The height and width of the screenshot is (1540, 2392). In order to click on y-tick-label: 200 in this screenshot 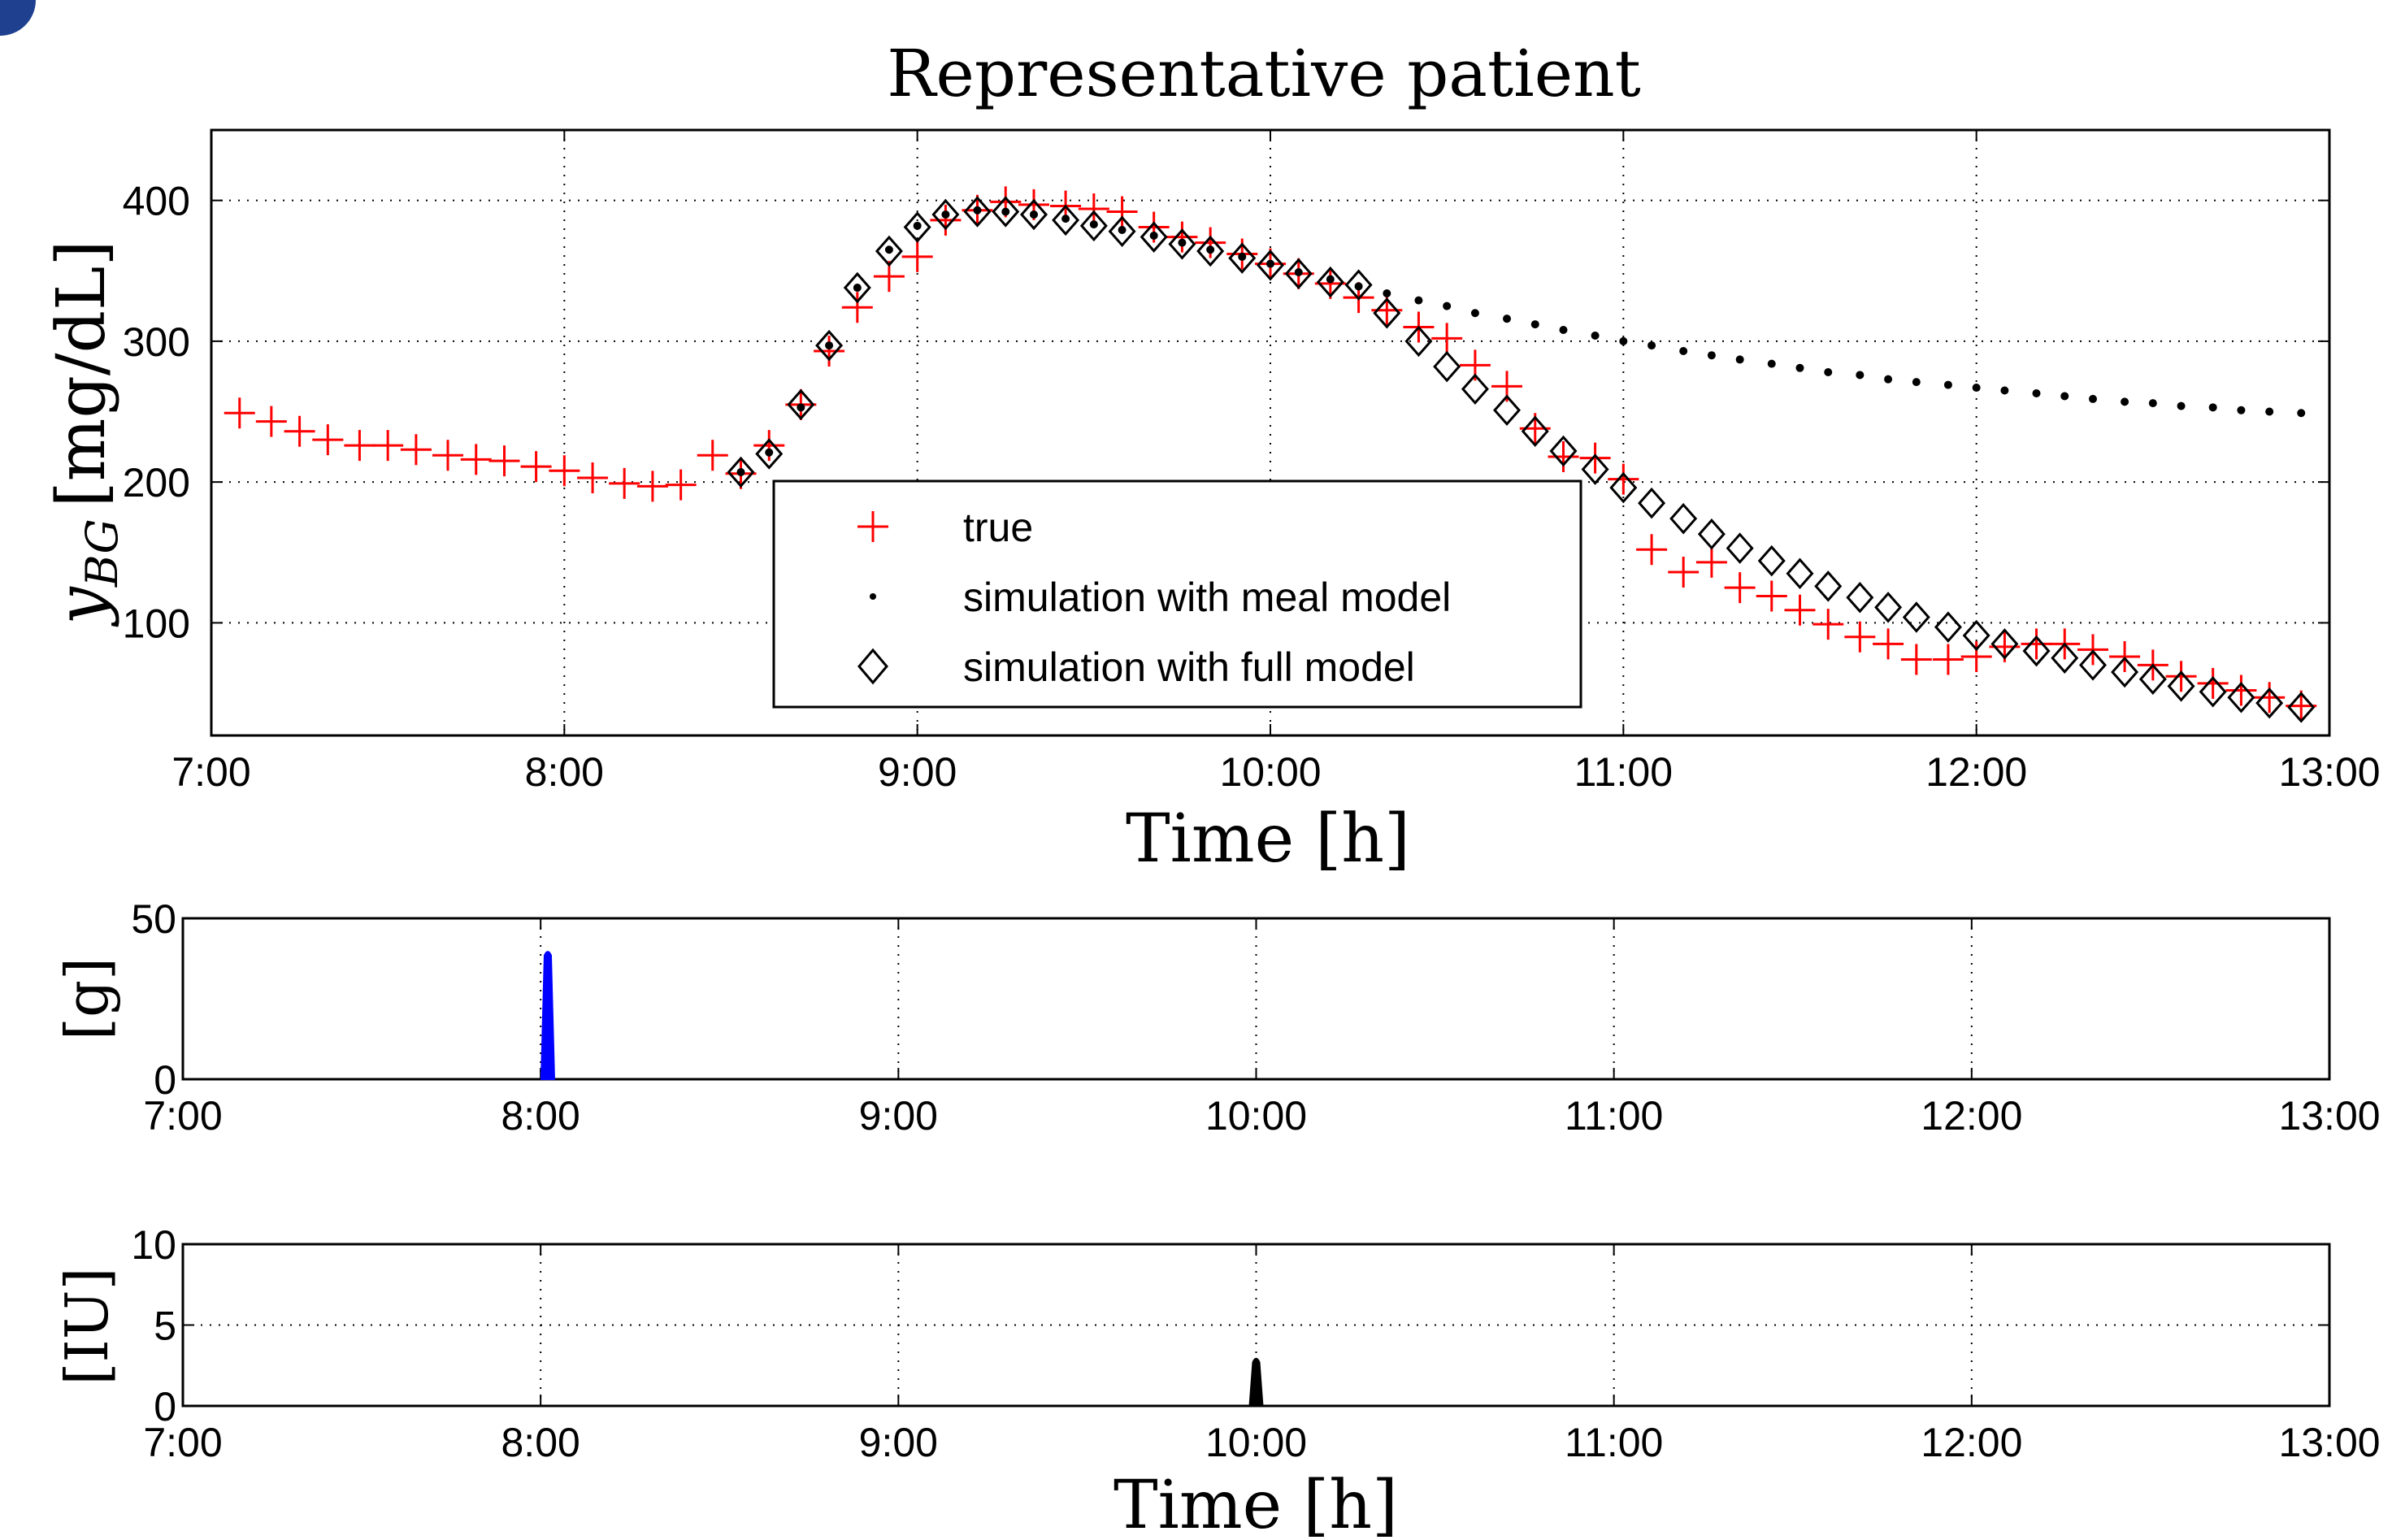, I will do `click(156, 483)`.